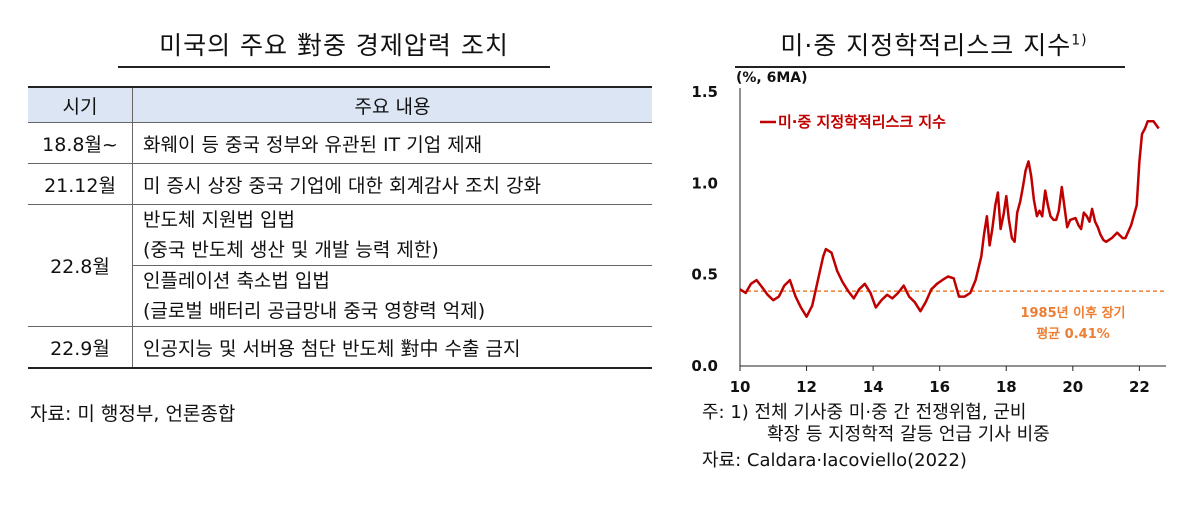  Describe the element at coordinates (834, 460) in the screenshot. I see `chart-source: 자료: Caldara·Iacoviello(2022)` at that location.